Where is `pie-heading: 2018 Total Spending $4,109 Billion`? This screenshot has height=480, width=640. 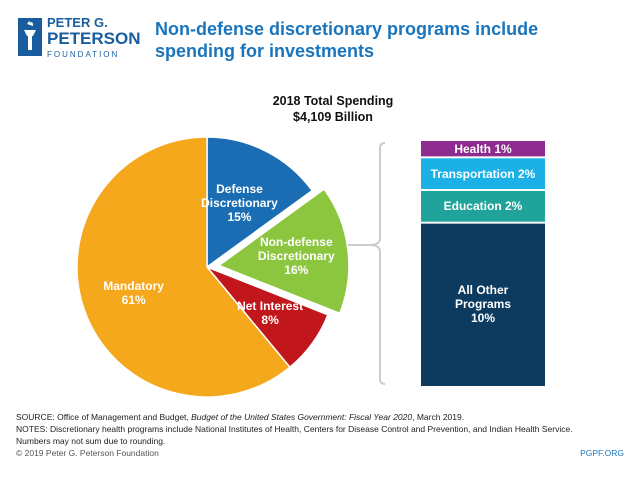 pie-heading: 2018 Total Spending $4,109 Billion is located at coordinates (333, 109).